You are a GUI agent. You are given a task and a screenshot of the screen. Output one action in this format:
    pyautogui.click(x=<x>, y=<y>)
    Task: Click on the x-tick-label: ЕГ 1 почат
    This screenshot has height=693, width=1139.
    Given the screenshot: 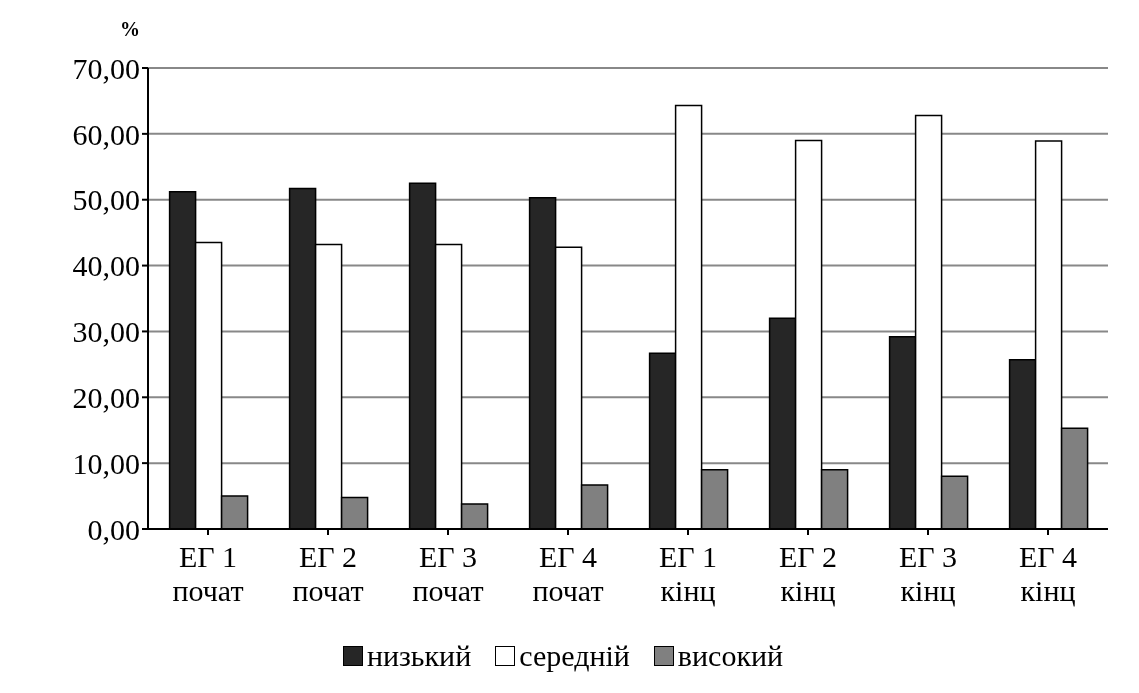 What is the action you would take?
    pyautogui.click(x=208, y=573)
    